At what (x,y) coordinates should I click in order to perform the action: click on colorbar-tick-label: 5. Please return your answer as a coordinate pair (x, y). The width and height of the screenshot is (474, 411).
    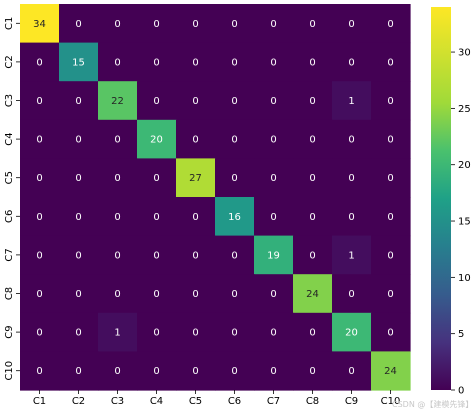
    Looking at the image, I should click on (461, 334).